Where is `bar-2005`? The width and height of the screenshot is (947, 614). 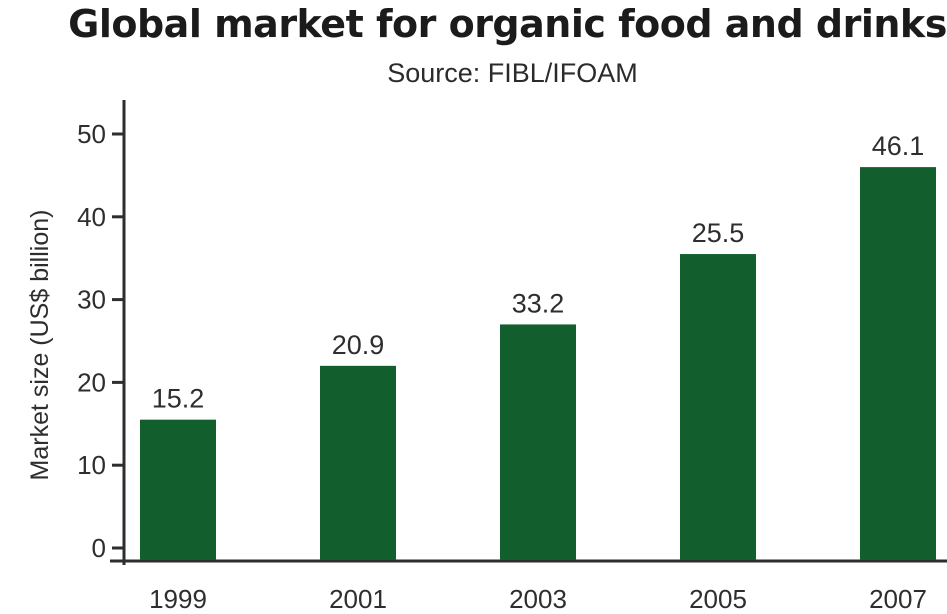
bar-2005 is located at coordinates (718, 407).